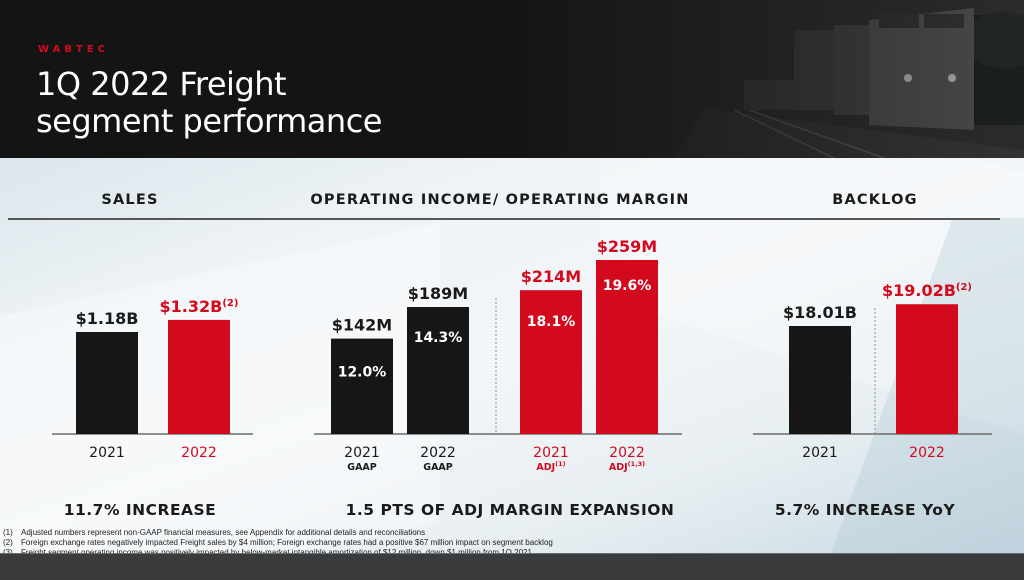  Describe the element at coordinates (362, 325) in the screenshot. I see `bar-value-label: $142M` at that location.